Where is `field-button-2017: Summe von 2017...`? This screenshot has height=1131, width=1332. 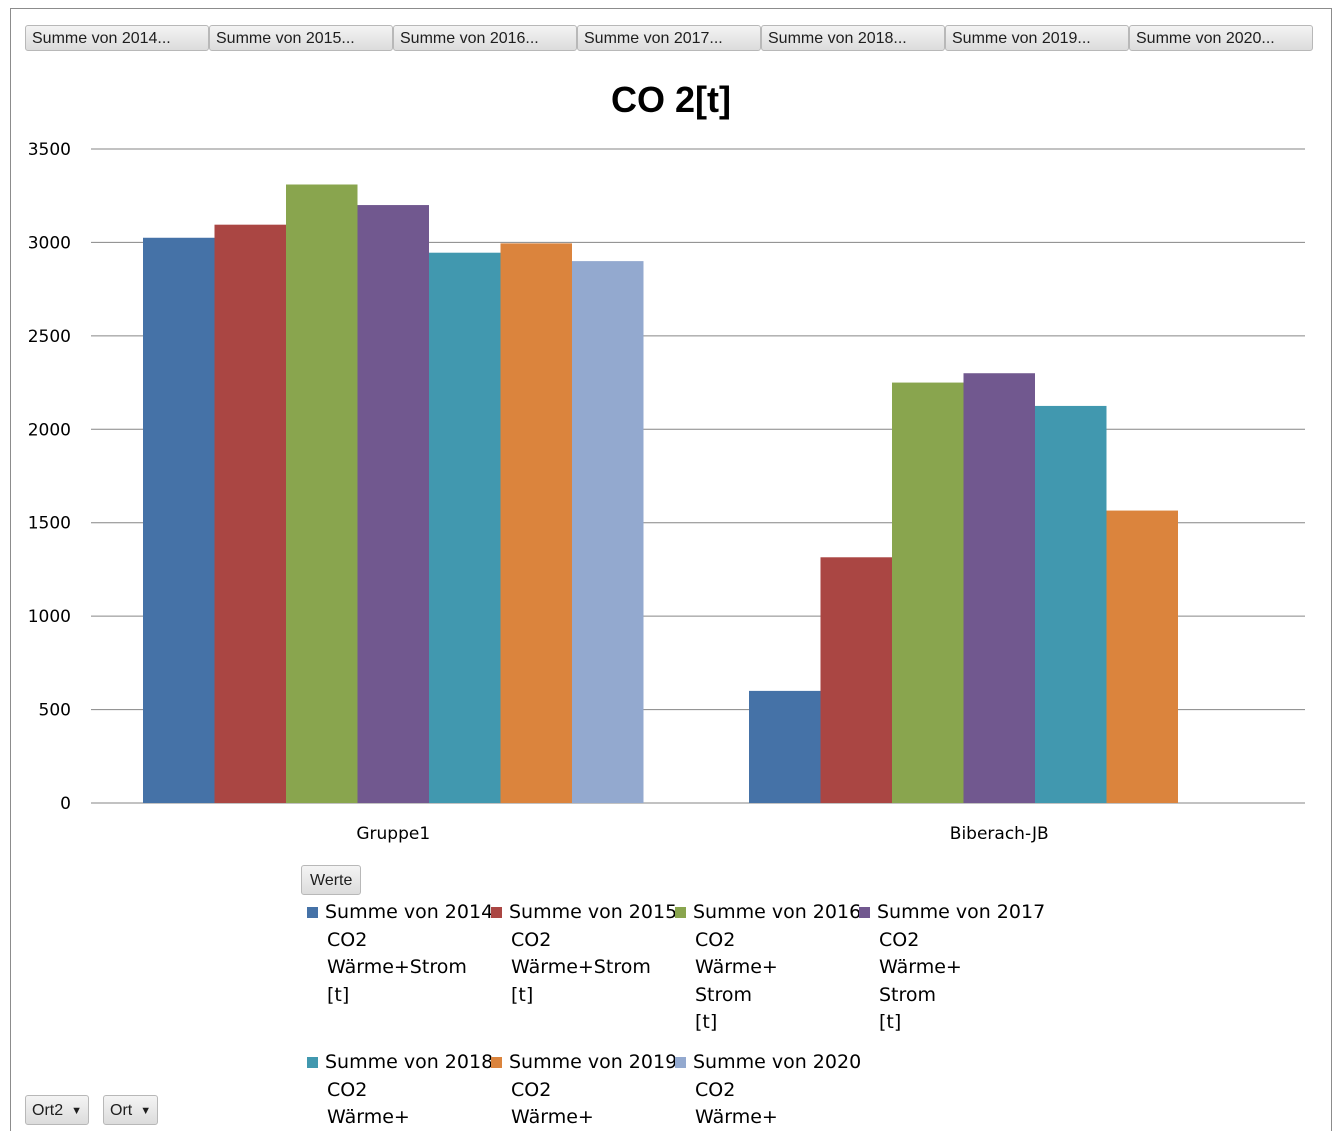
field-button-2017: Summe von 2017... is located at coordinates (669, 38).